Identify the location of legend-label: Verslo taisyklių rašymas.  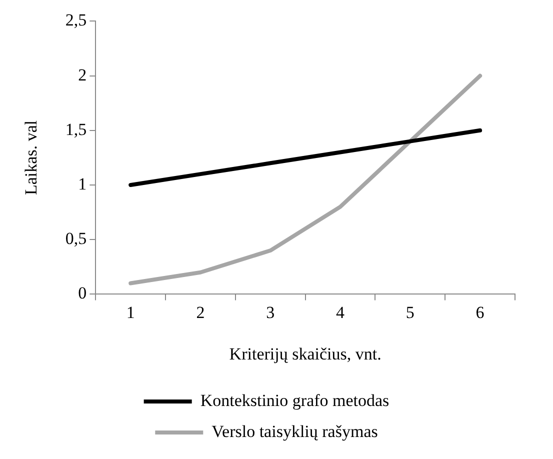
(295, 431).